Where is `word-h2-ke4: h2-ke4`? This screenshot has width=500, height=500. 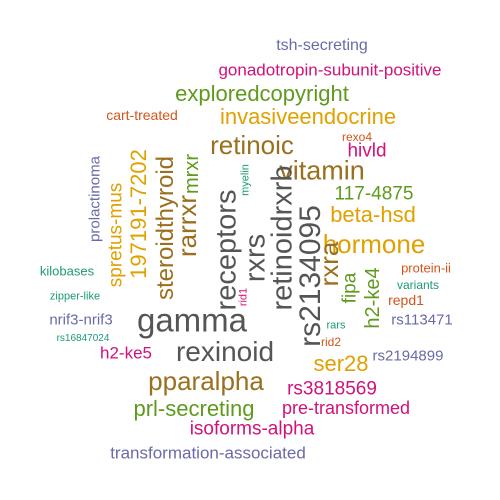 word-h2-ke4: h2-ke4 is located at coordinates (373, 298).